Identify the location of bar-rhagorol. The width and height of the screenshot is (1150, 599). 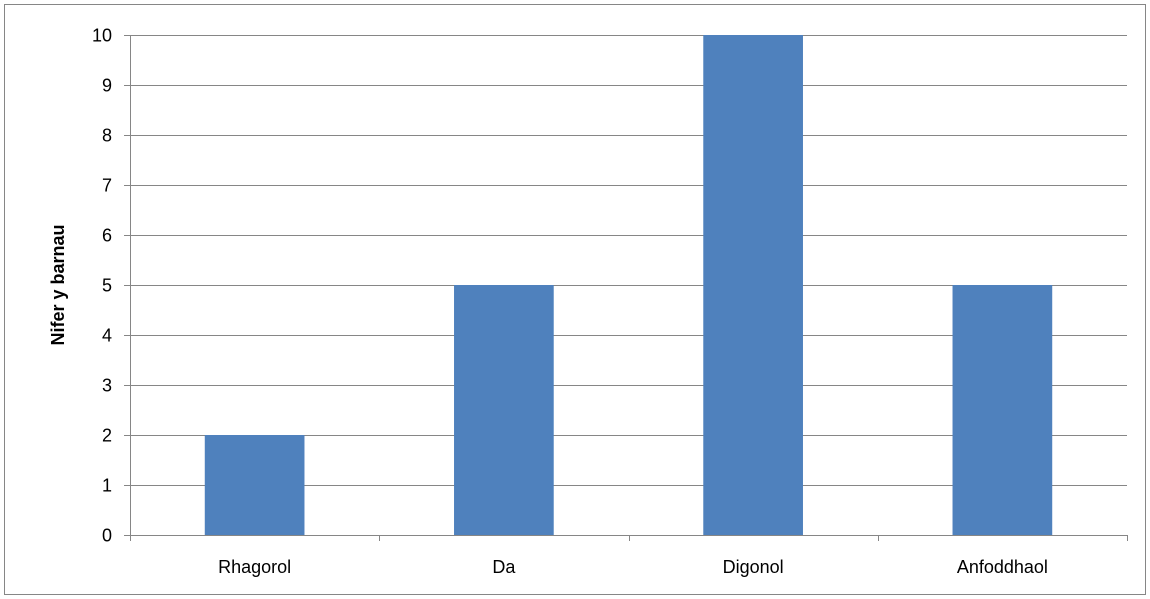
(254, 485).